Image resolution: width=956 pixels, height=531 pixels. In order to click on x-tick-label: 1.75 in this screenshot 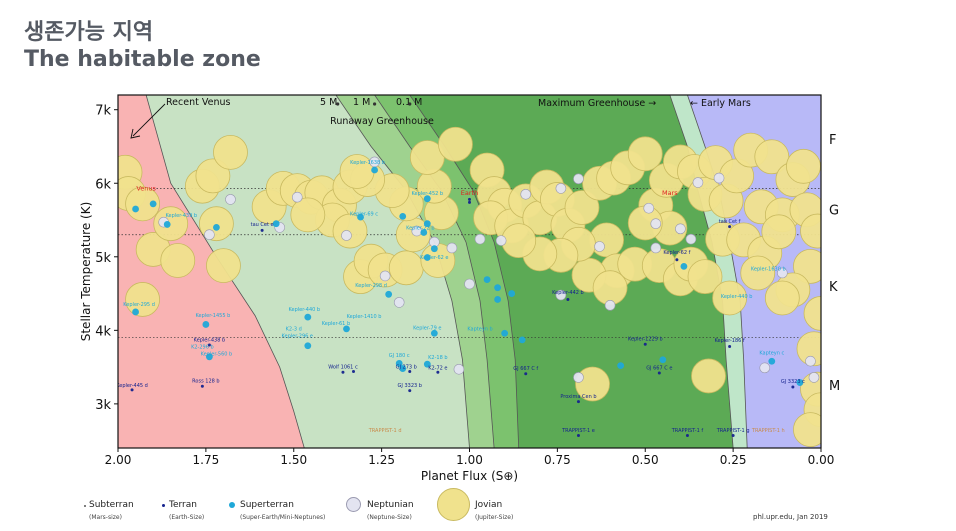, I will do `click(206, 460)`.